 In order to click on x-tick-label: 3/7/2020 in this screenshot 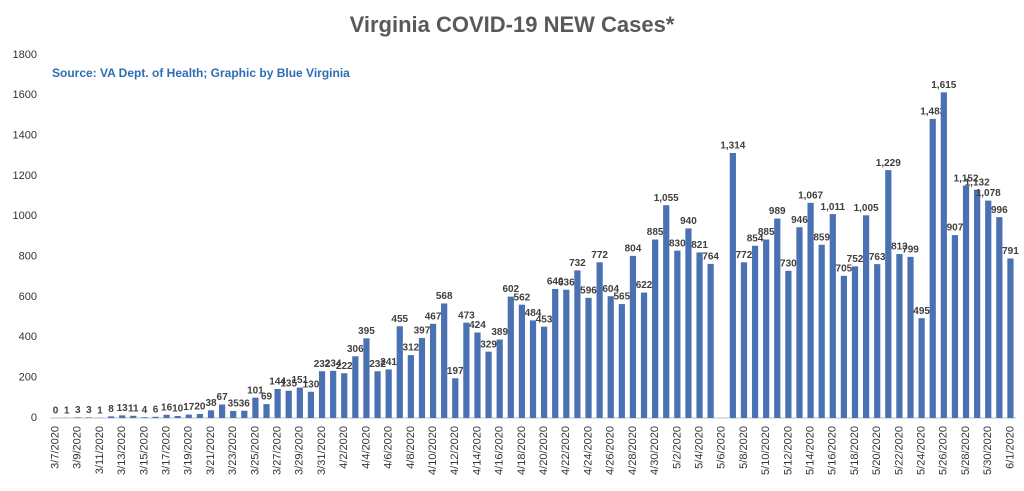, I will do `click(55, 447)`.